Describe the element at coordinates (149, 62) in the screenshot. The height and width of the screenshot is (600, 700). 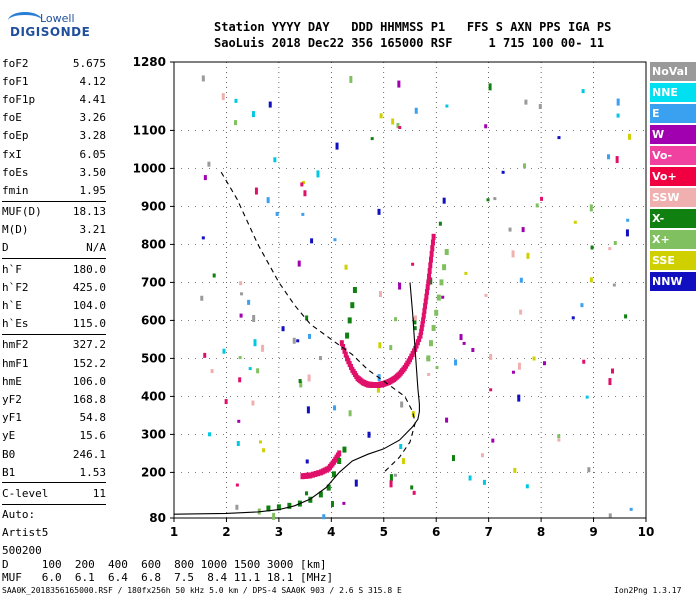
I see `y-tick-label: 1280` at that location.